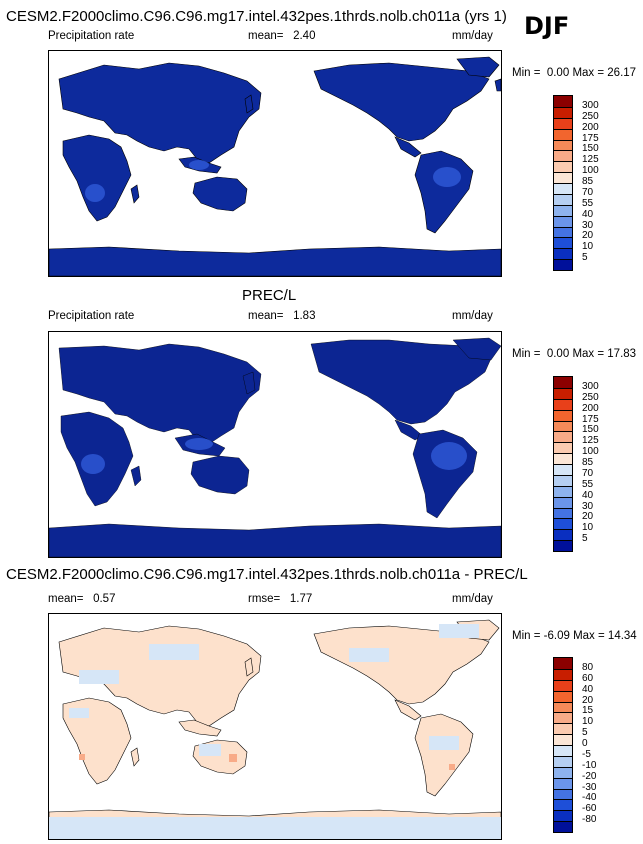 This screenshot has width=643, height=844. I want to click on panel3-positive-strong, so click(267, 762).